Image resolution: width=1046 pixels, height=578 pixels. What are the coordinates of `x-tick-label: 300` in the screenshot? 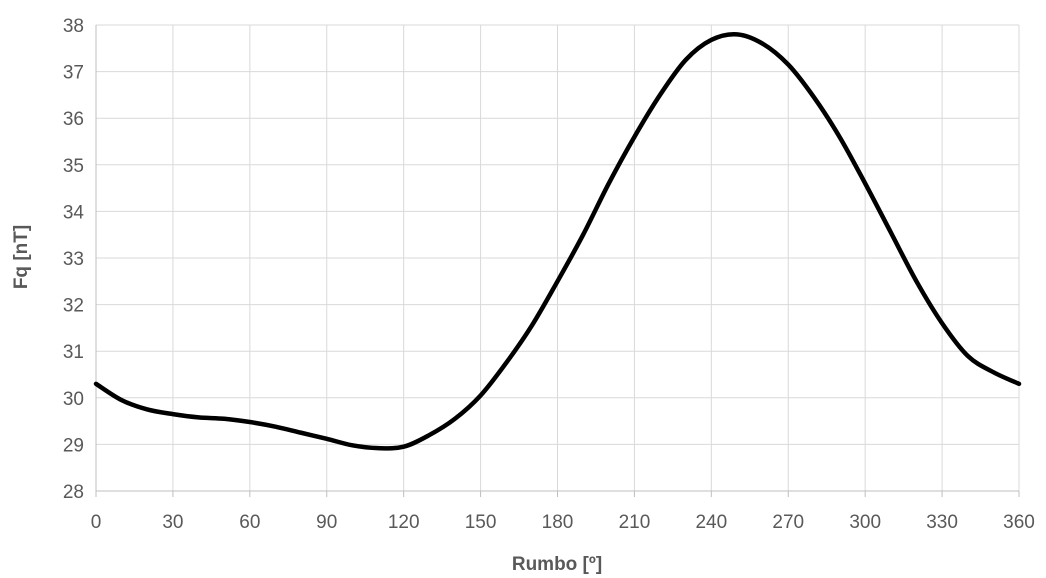 It's located at (865, 522).